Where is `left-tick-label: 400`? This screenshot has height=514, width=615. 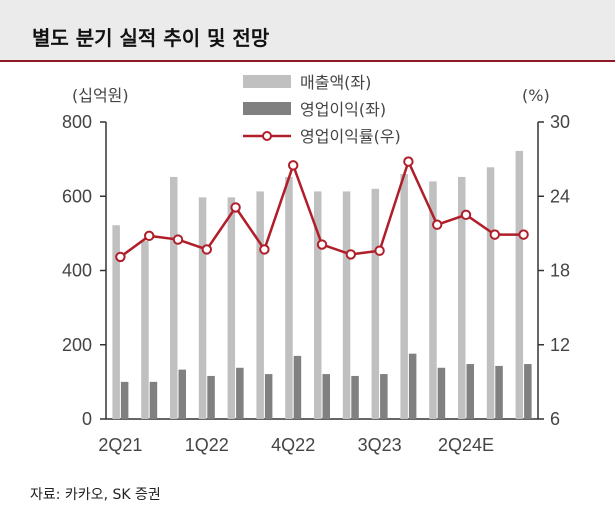
left-tick-label: 400 is located at coordinates (77, 271).